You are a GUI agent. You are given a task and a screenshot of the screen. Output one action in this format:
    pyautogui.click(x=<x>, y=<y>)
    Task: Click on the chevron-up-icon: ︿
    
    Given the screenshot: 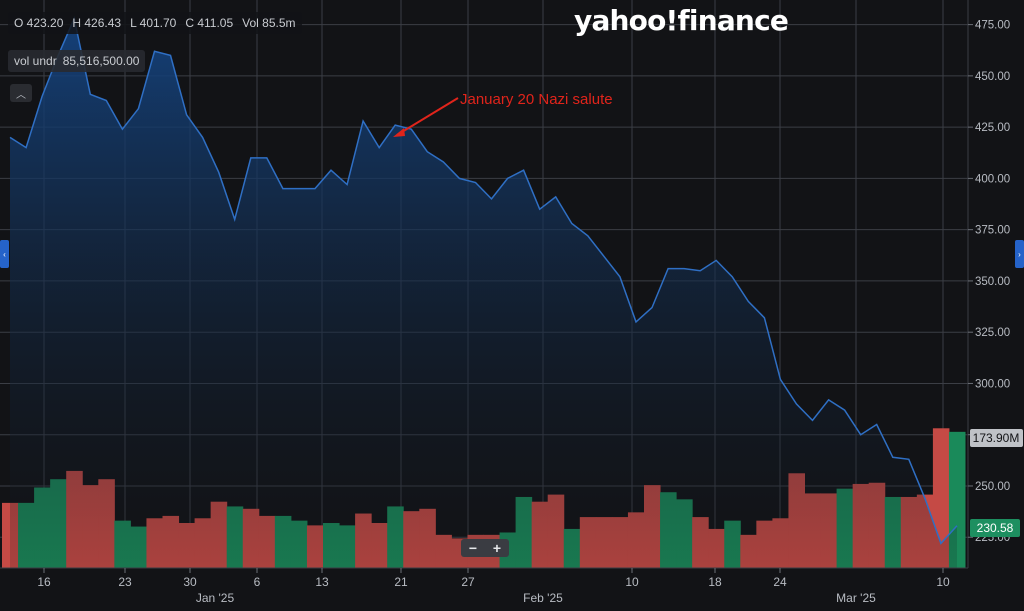 What is the action you would take?
    pyautogui.click(x=21, y=95)
    